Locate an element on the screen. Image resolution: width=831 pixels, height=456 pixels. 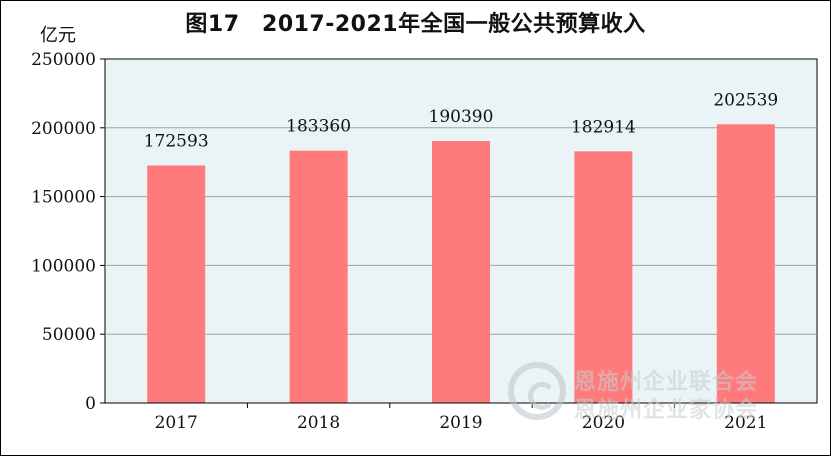
x-axis: 2017 2018 2019 2020 2021 is located at coordinates (461, 417).